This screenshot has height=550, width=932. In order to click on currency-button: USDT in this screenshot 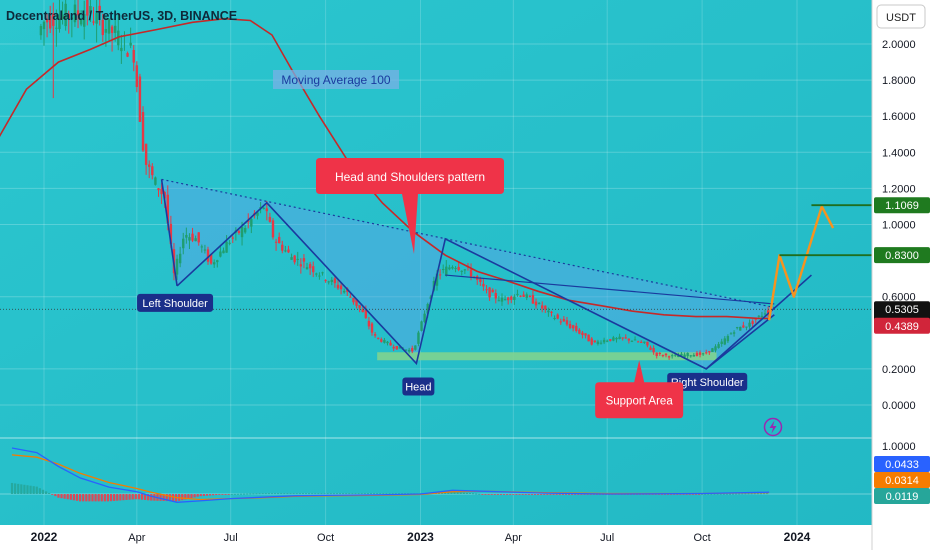, I will do `click(901, 16)`.